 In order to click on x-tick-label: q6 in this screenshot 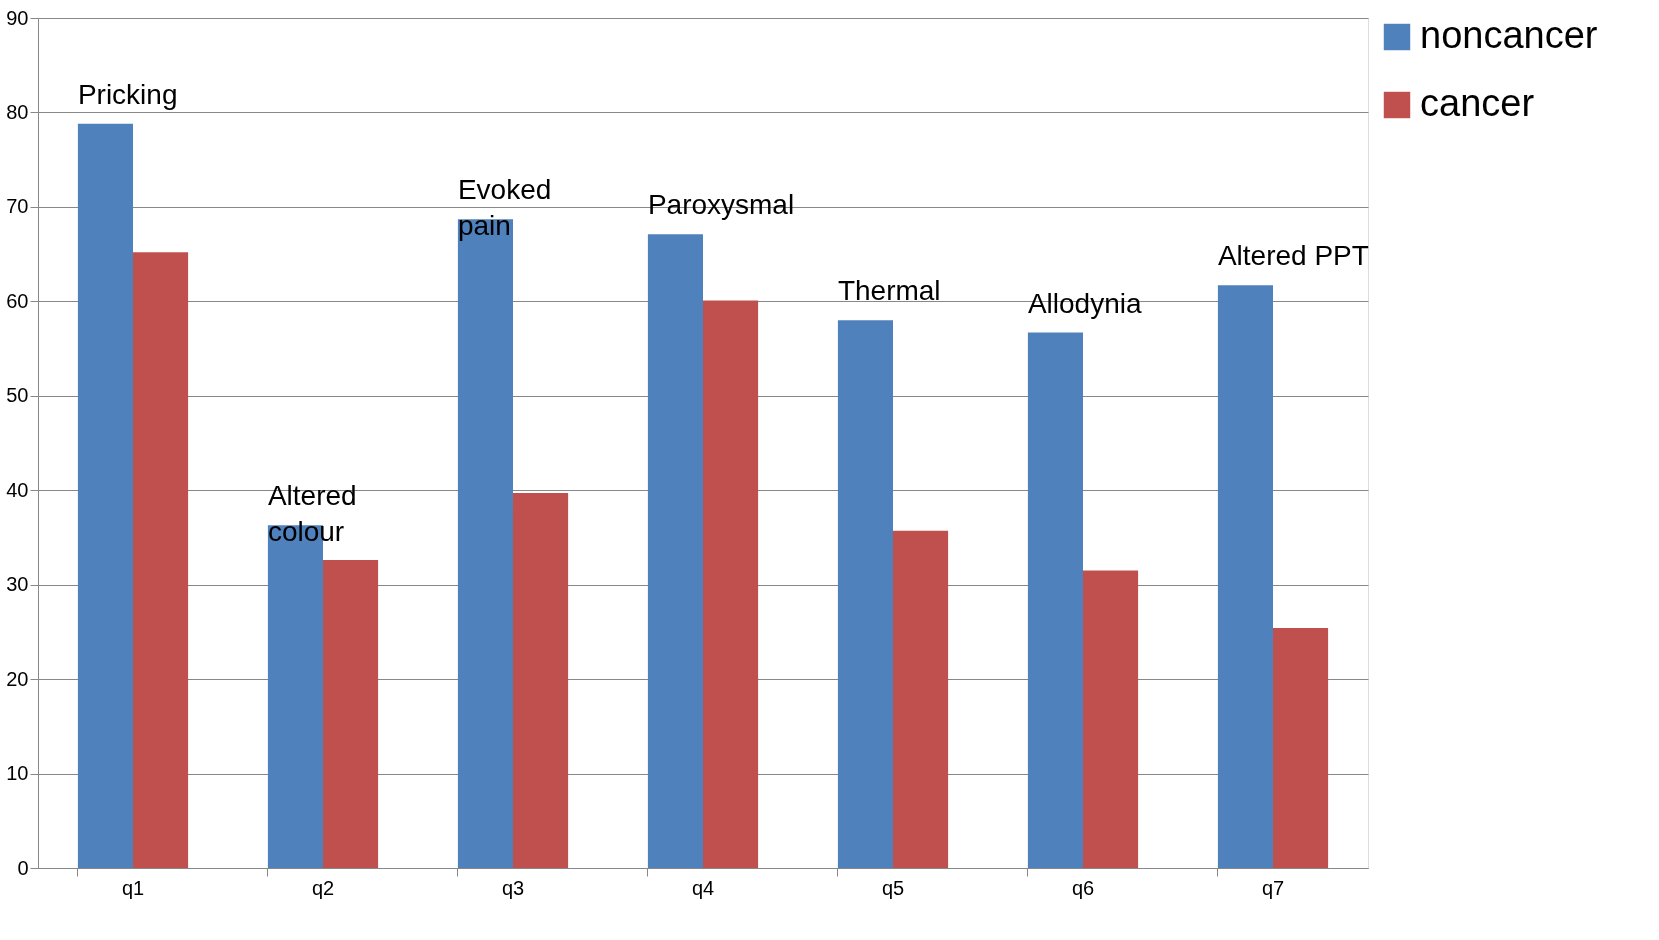, I will do `click(1083, 887)`.